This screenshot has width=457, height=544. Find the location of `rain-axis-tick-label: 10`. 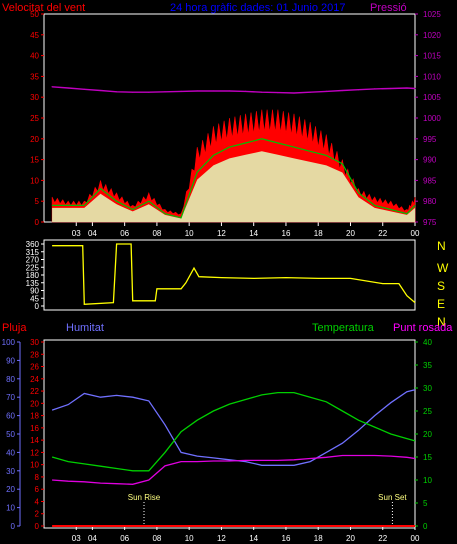

rain-axis-tick-label: 10 is located at coordinates (34, 465).